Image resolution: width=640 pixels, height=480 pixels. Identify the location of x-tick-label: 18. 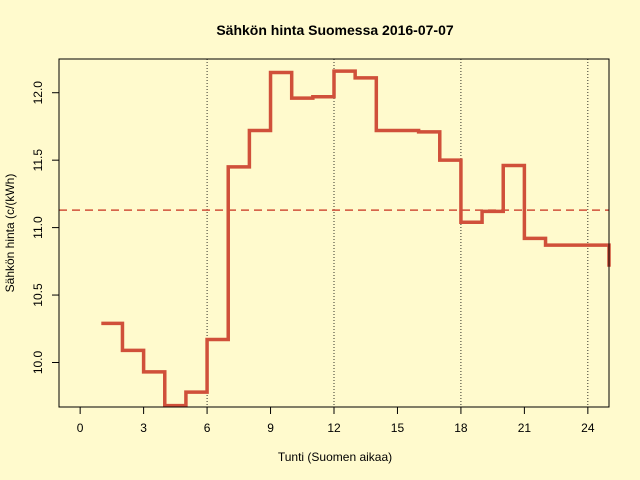
(461, 428).